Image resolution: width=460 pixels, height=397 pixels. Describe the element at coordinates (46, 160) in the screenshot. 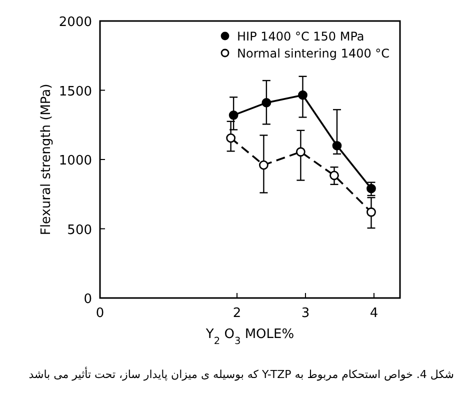

I see `y-axis-title: Flexural strength (MPa)` at that location.